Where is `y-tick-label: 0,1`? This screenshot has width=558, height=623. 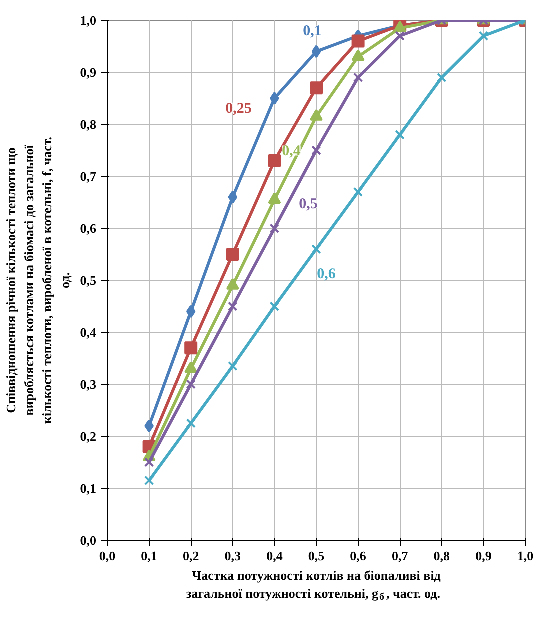
y-tick-label: 0,1 is located at coordinates (88, 488).